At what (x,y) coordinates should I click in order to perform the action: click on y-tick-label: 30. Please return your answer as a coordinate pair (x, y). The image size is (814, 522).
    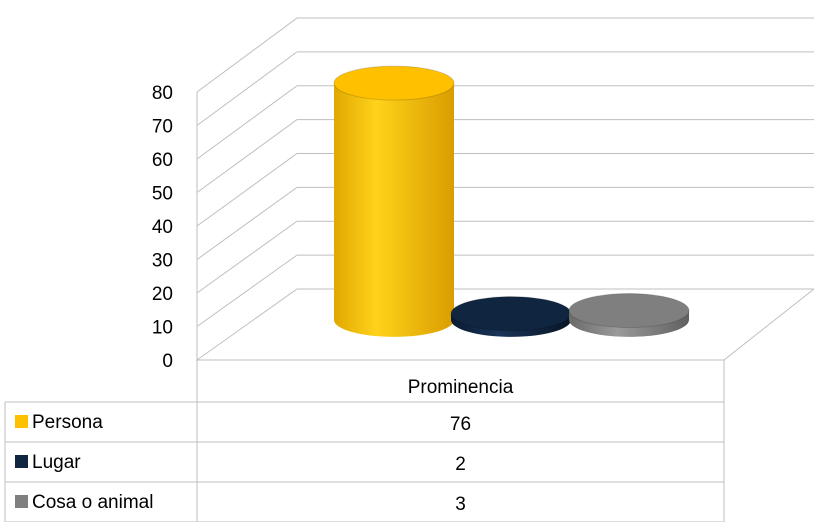
    Looking at the image, I should click on (162, 261).